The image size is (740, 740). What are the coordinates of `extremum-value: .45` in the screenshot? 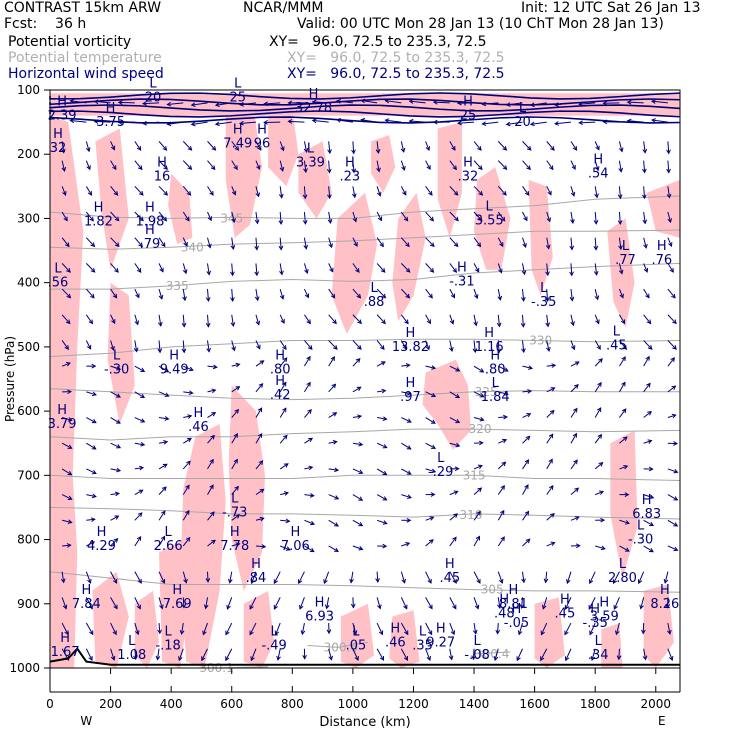 It's located at (565, 613).